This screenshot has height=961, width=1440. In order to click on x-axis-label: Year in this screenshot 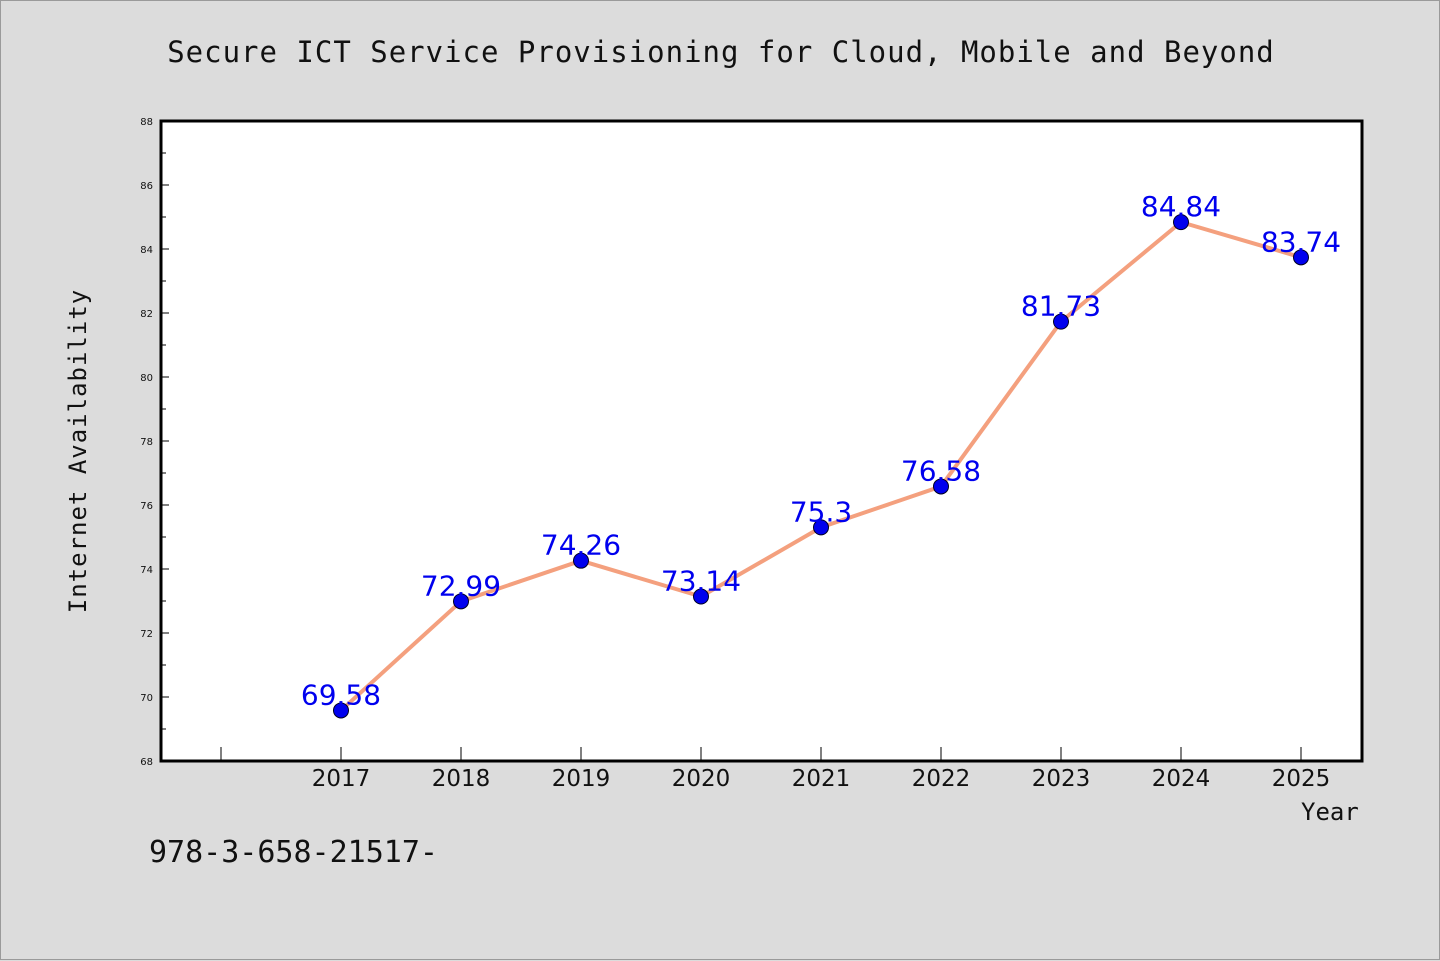, I will do `click(1330, 812)`.